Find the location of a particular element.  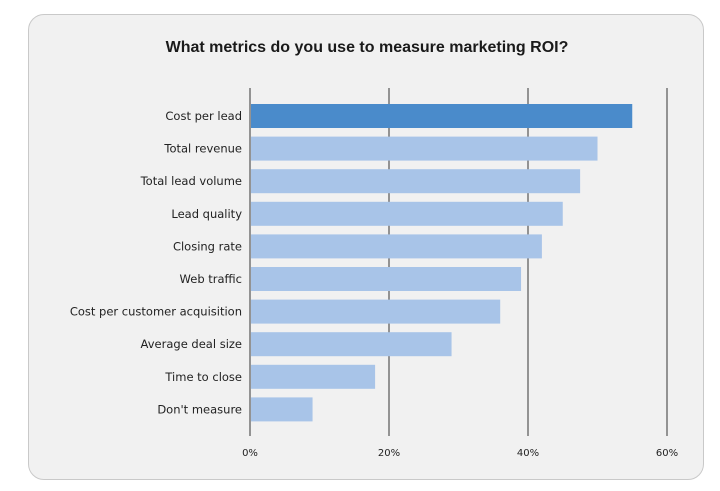

category-label: Lead quality is located at coordinates (206, 214).